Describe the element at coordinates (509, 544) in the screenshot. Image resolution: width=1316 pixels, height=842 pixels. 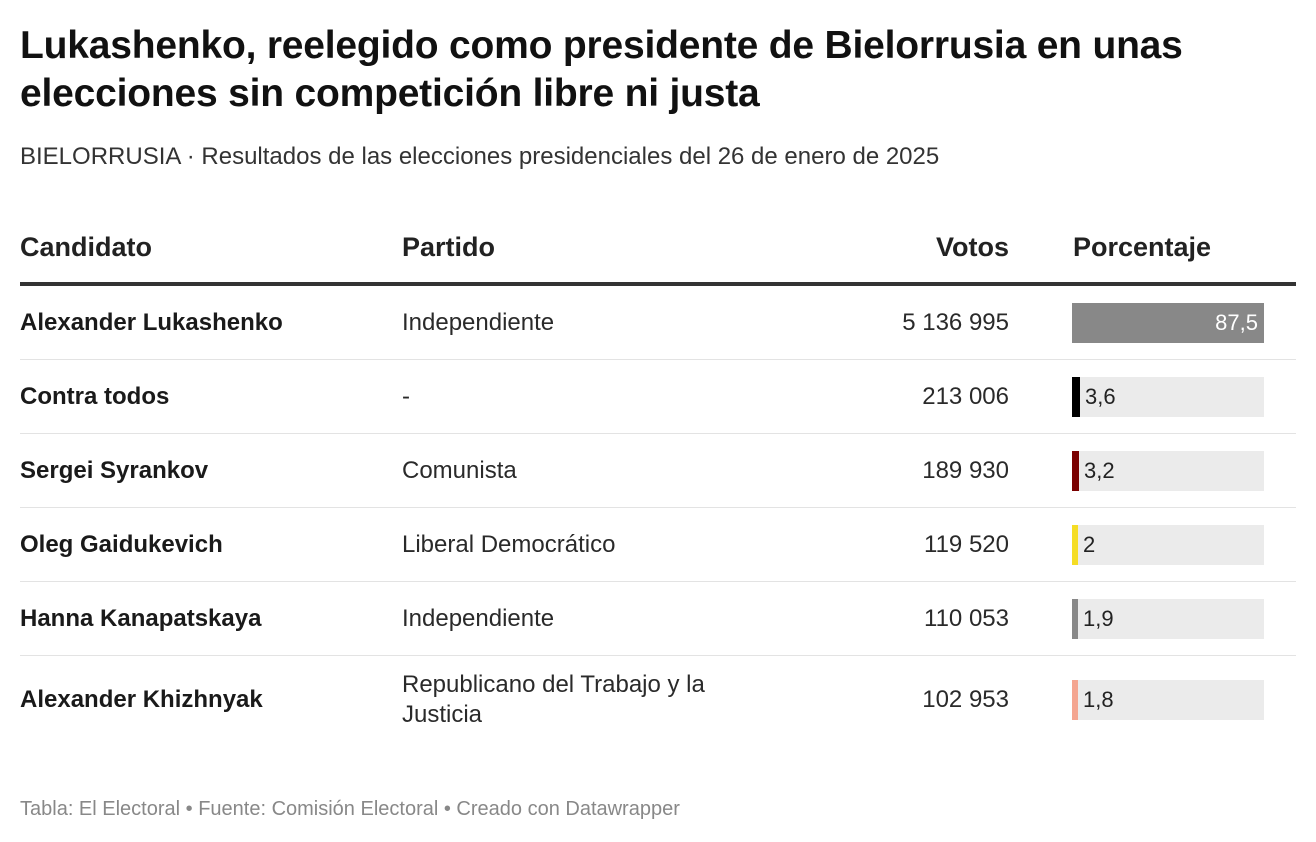
I see `party-name: Liberal Democrático` at that location.